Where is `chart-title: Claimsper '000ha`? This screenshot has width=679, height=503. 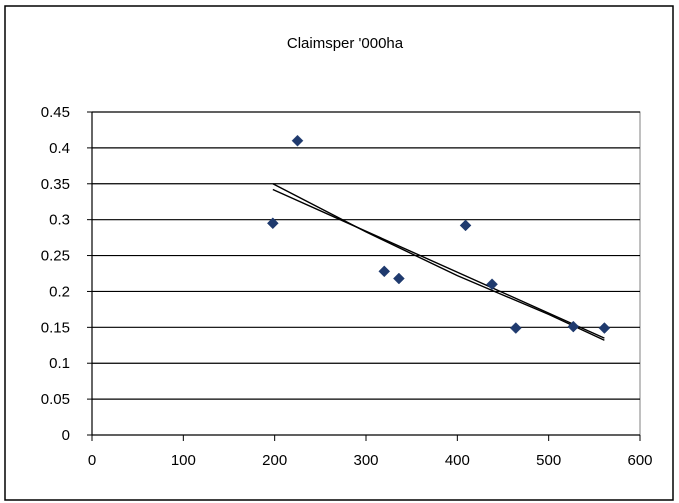 chart-title: Claimsper '000ha is located at coordinates (345, 43).